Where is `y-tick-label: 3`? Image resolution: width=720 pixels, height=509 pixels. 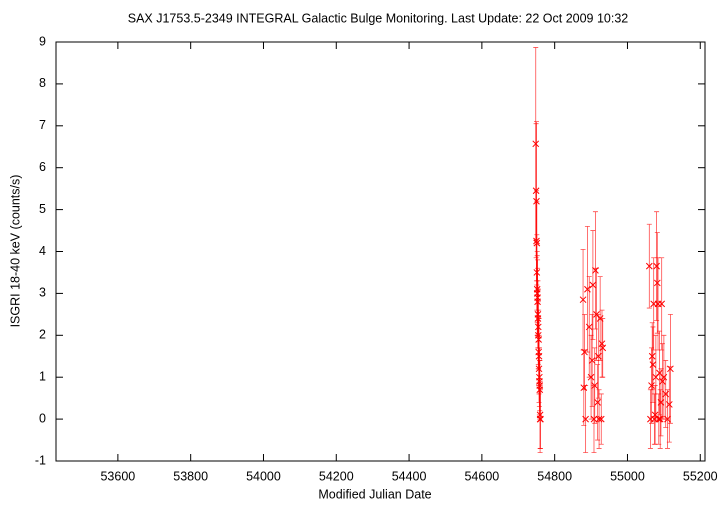
y-tick-label: 3 is located at coordinates (42, 293).